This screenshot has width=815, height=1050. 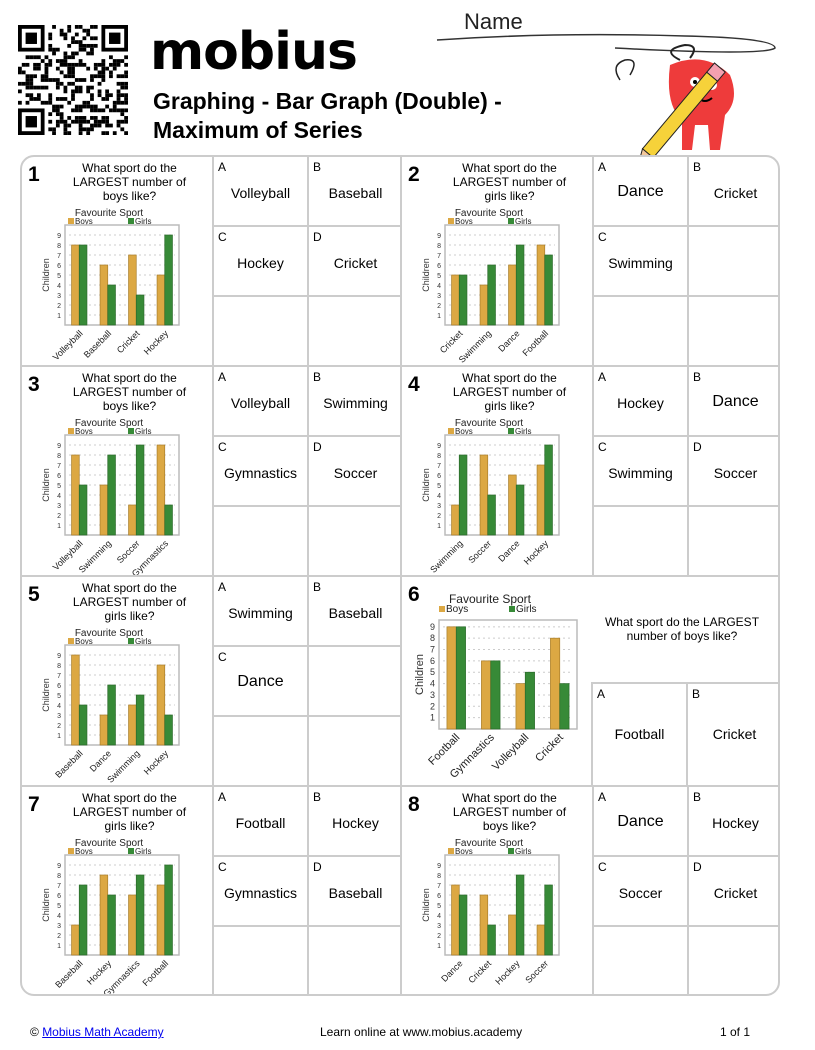 I want to click on bar-boys-football, so click(x=541, y=285).